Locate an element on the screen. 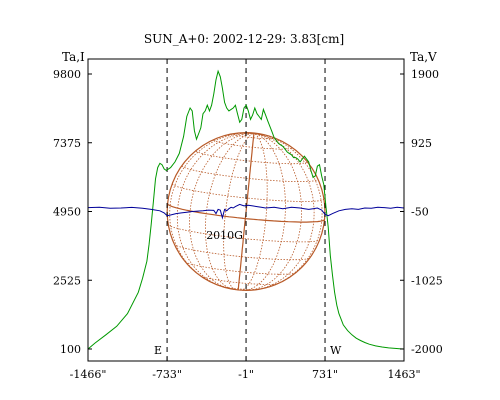  right-axis-tick-label: 1900 is located at coordinates (425, 74).